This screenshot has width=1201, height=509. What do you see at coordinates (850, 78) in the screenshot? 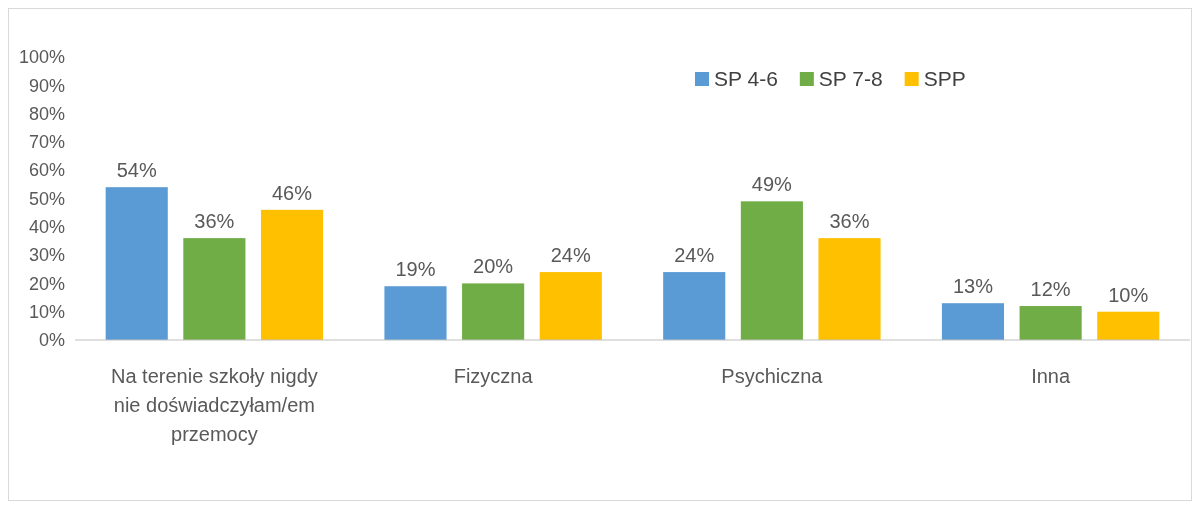
I see `legend-label: SP 7-8` at bounding box center [850, 78].